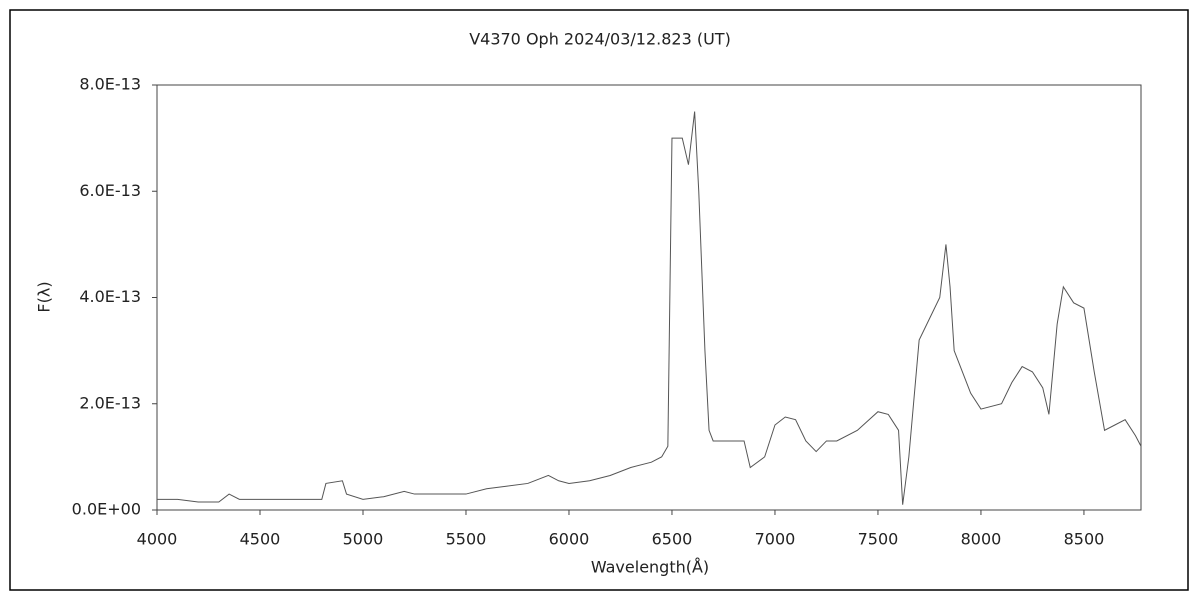  What do you see at coordinates (363, 539) in the screenshot?
I see `x-tick-label: 5000` at bounding box center [363, 539].